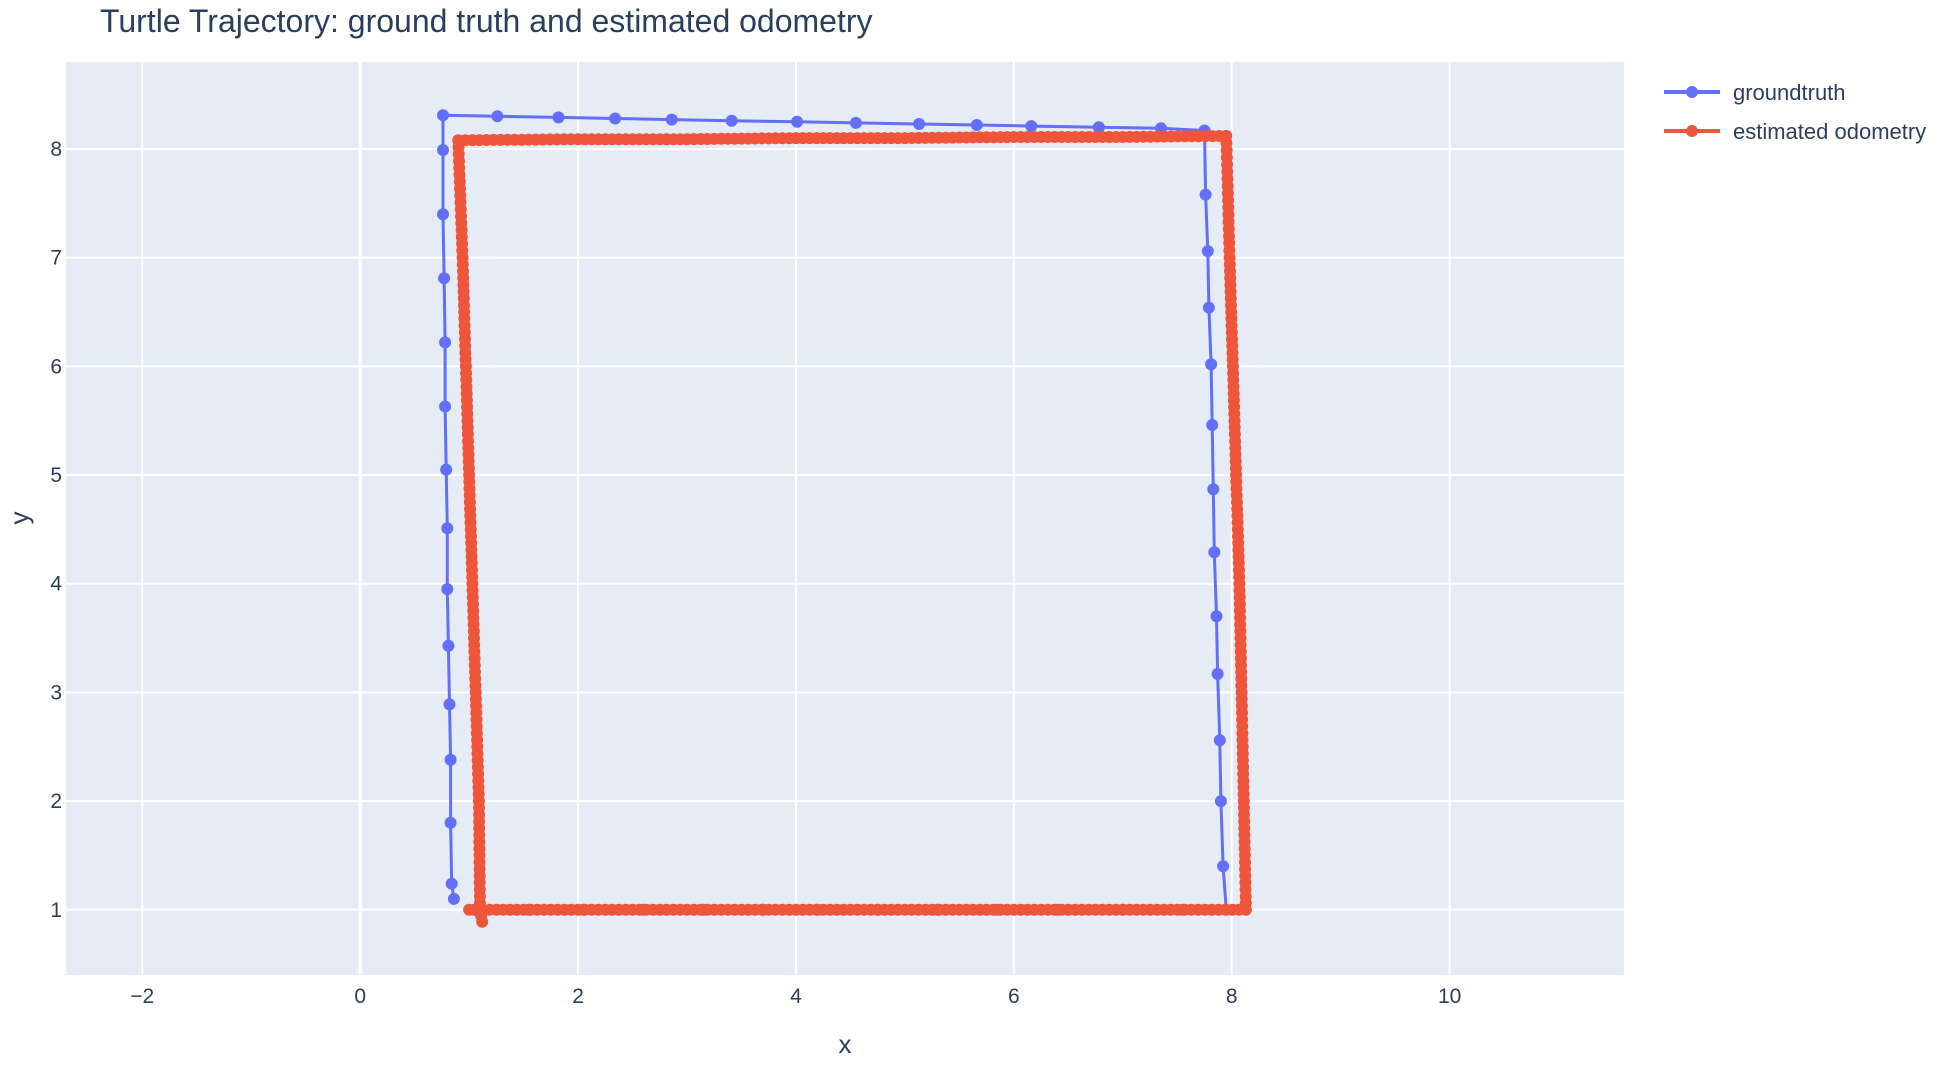  What do you see at coordinates (56, 258) in the screenshot?
I see `y-tick-label: 7` at bounding box center [56, 258].